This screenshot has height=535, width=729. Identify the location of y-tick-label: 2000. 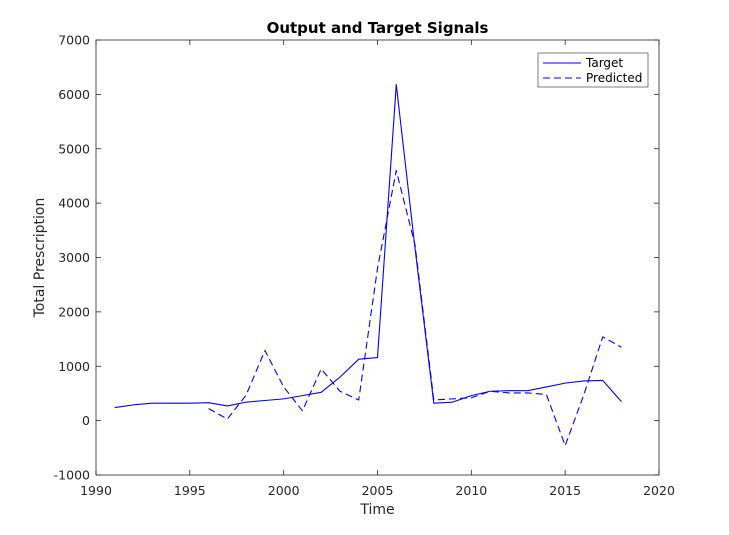
(74, 311).